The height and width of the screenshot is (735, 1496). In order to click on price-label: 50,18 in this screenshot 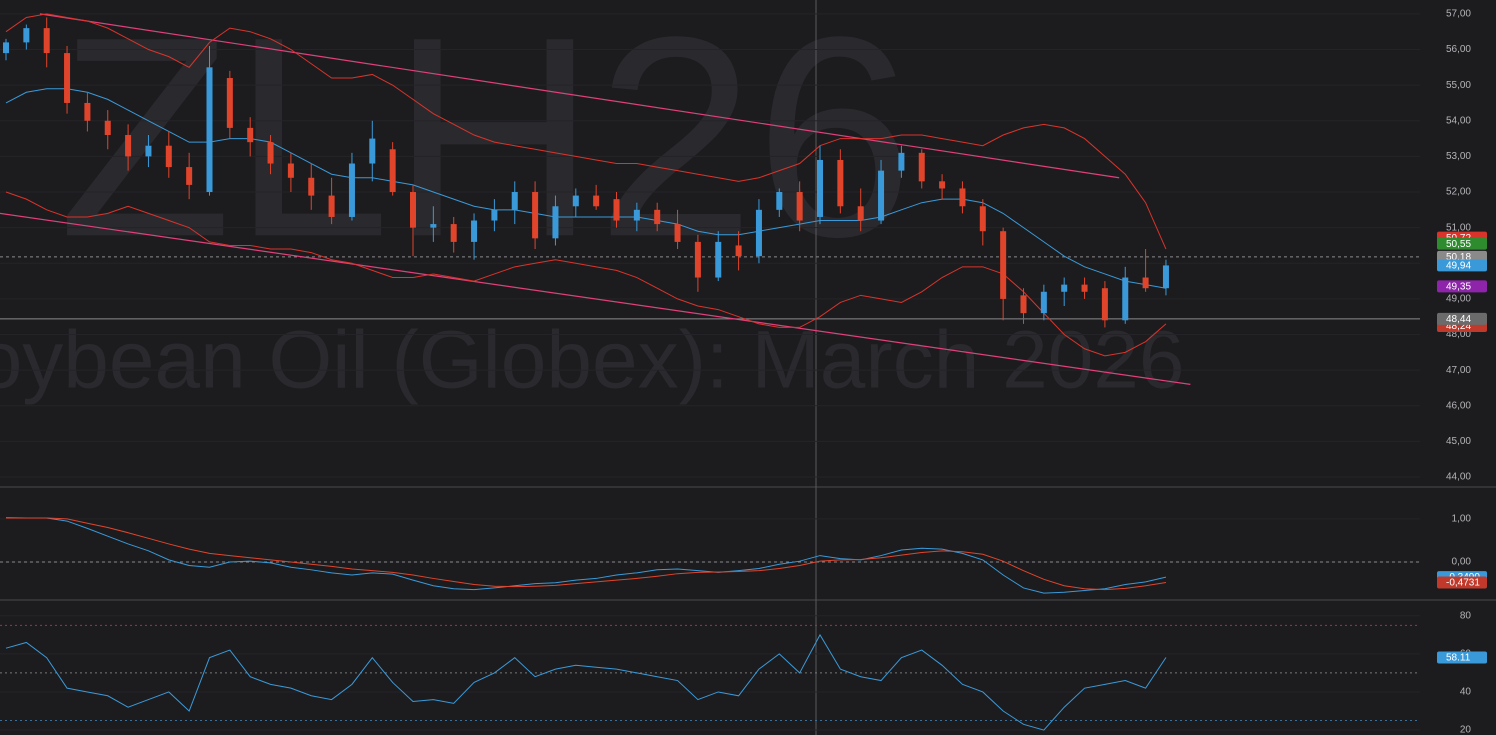, I will do `click(1458, 257)`.